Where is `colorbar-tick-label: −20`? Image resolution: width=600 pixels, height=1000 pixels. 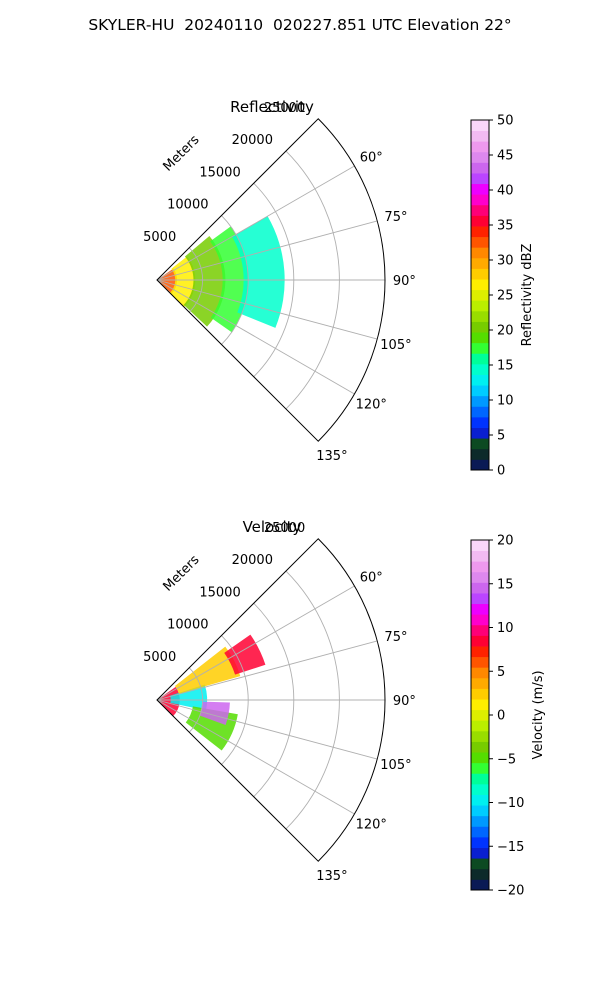
colorbar-tick-label: −20 is located at coordinates (510, 891).